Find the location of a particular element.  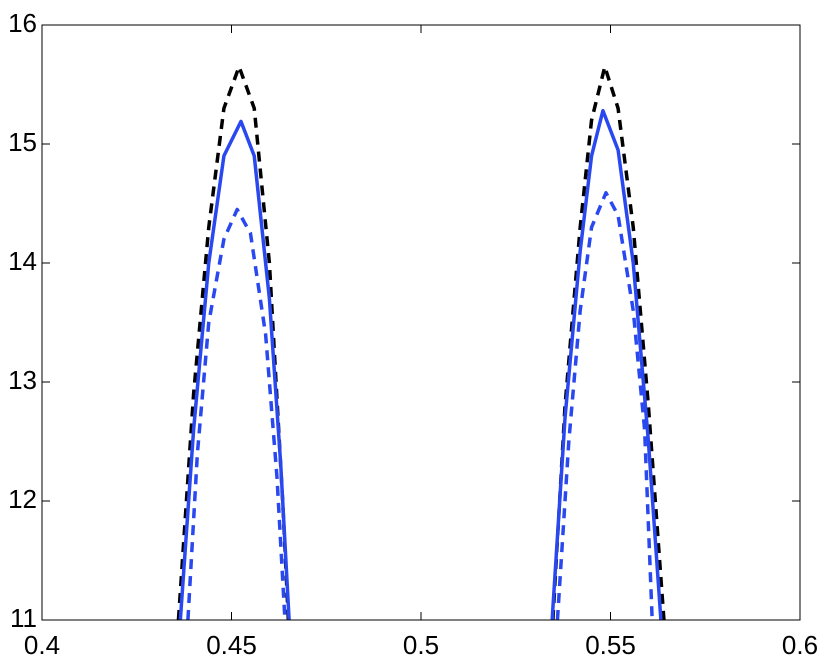

y-tick-label: 11 is located at coordinates (23, 618).